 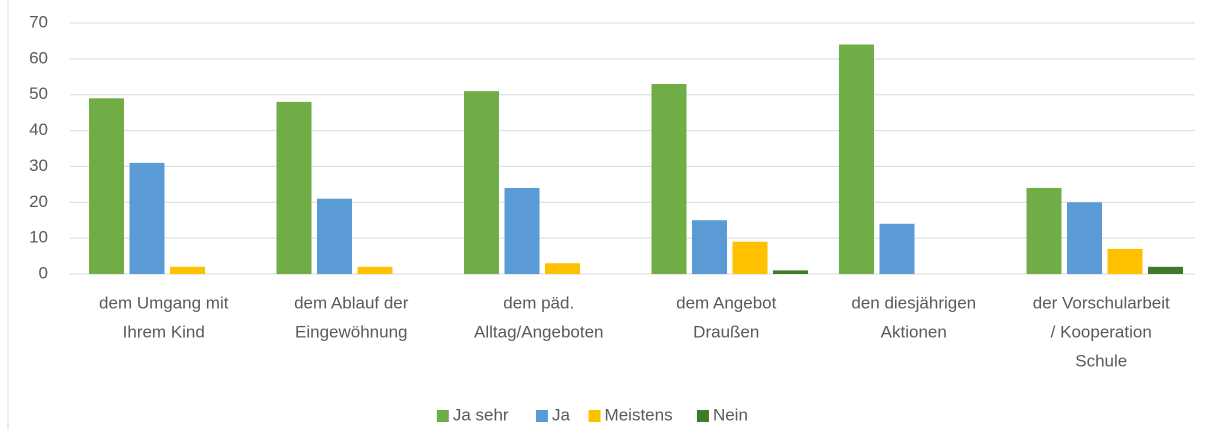 What do you see at coordinates (639, 414) in the screenshot?
I see `legend-label: Meistens` at bounding box center [639, 414].